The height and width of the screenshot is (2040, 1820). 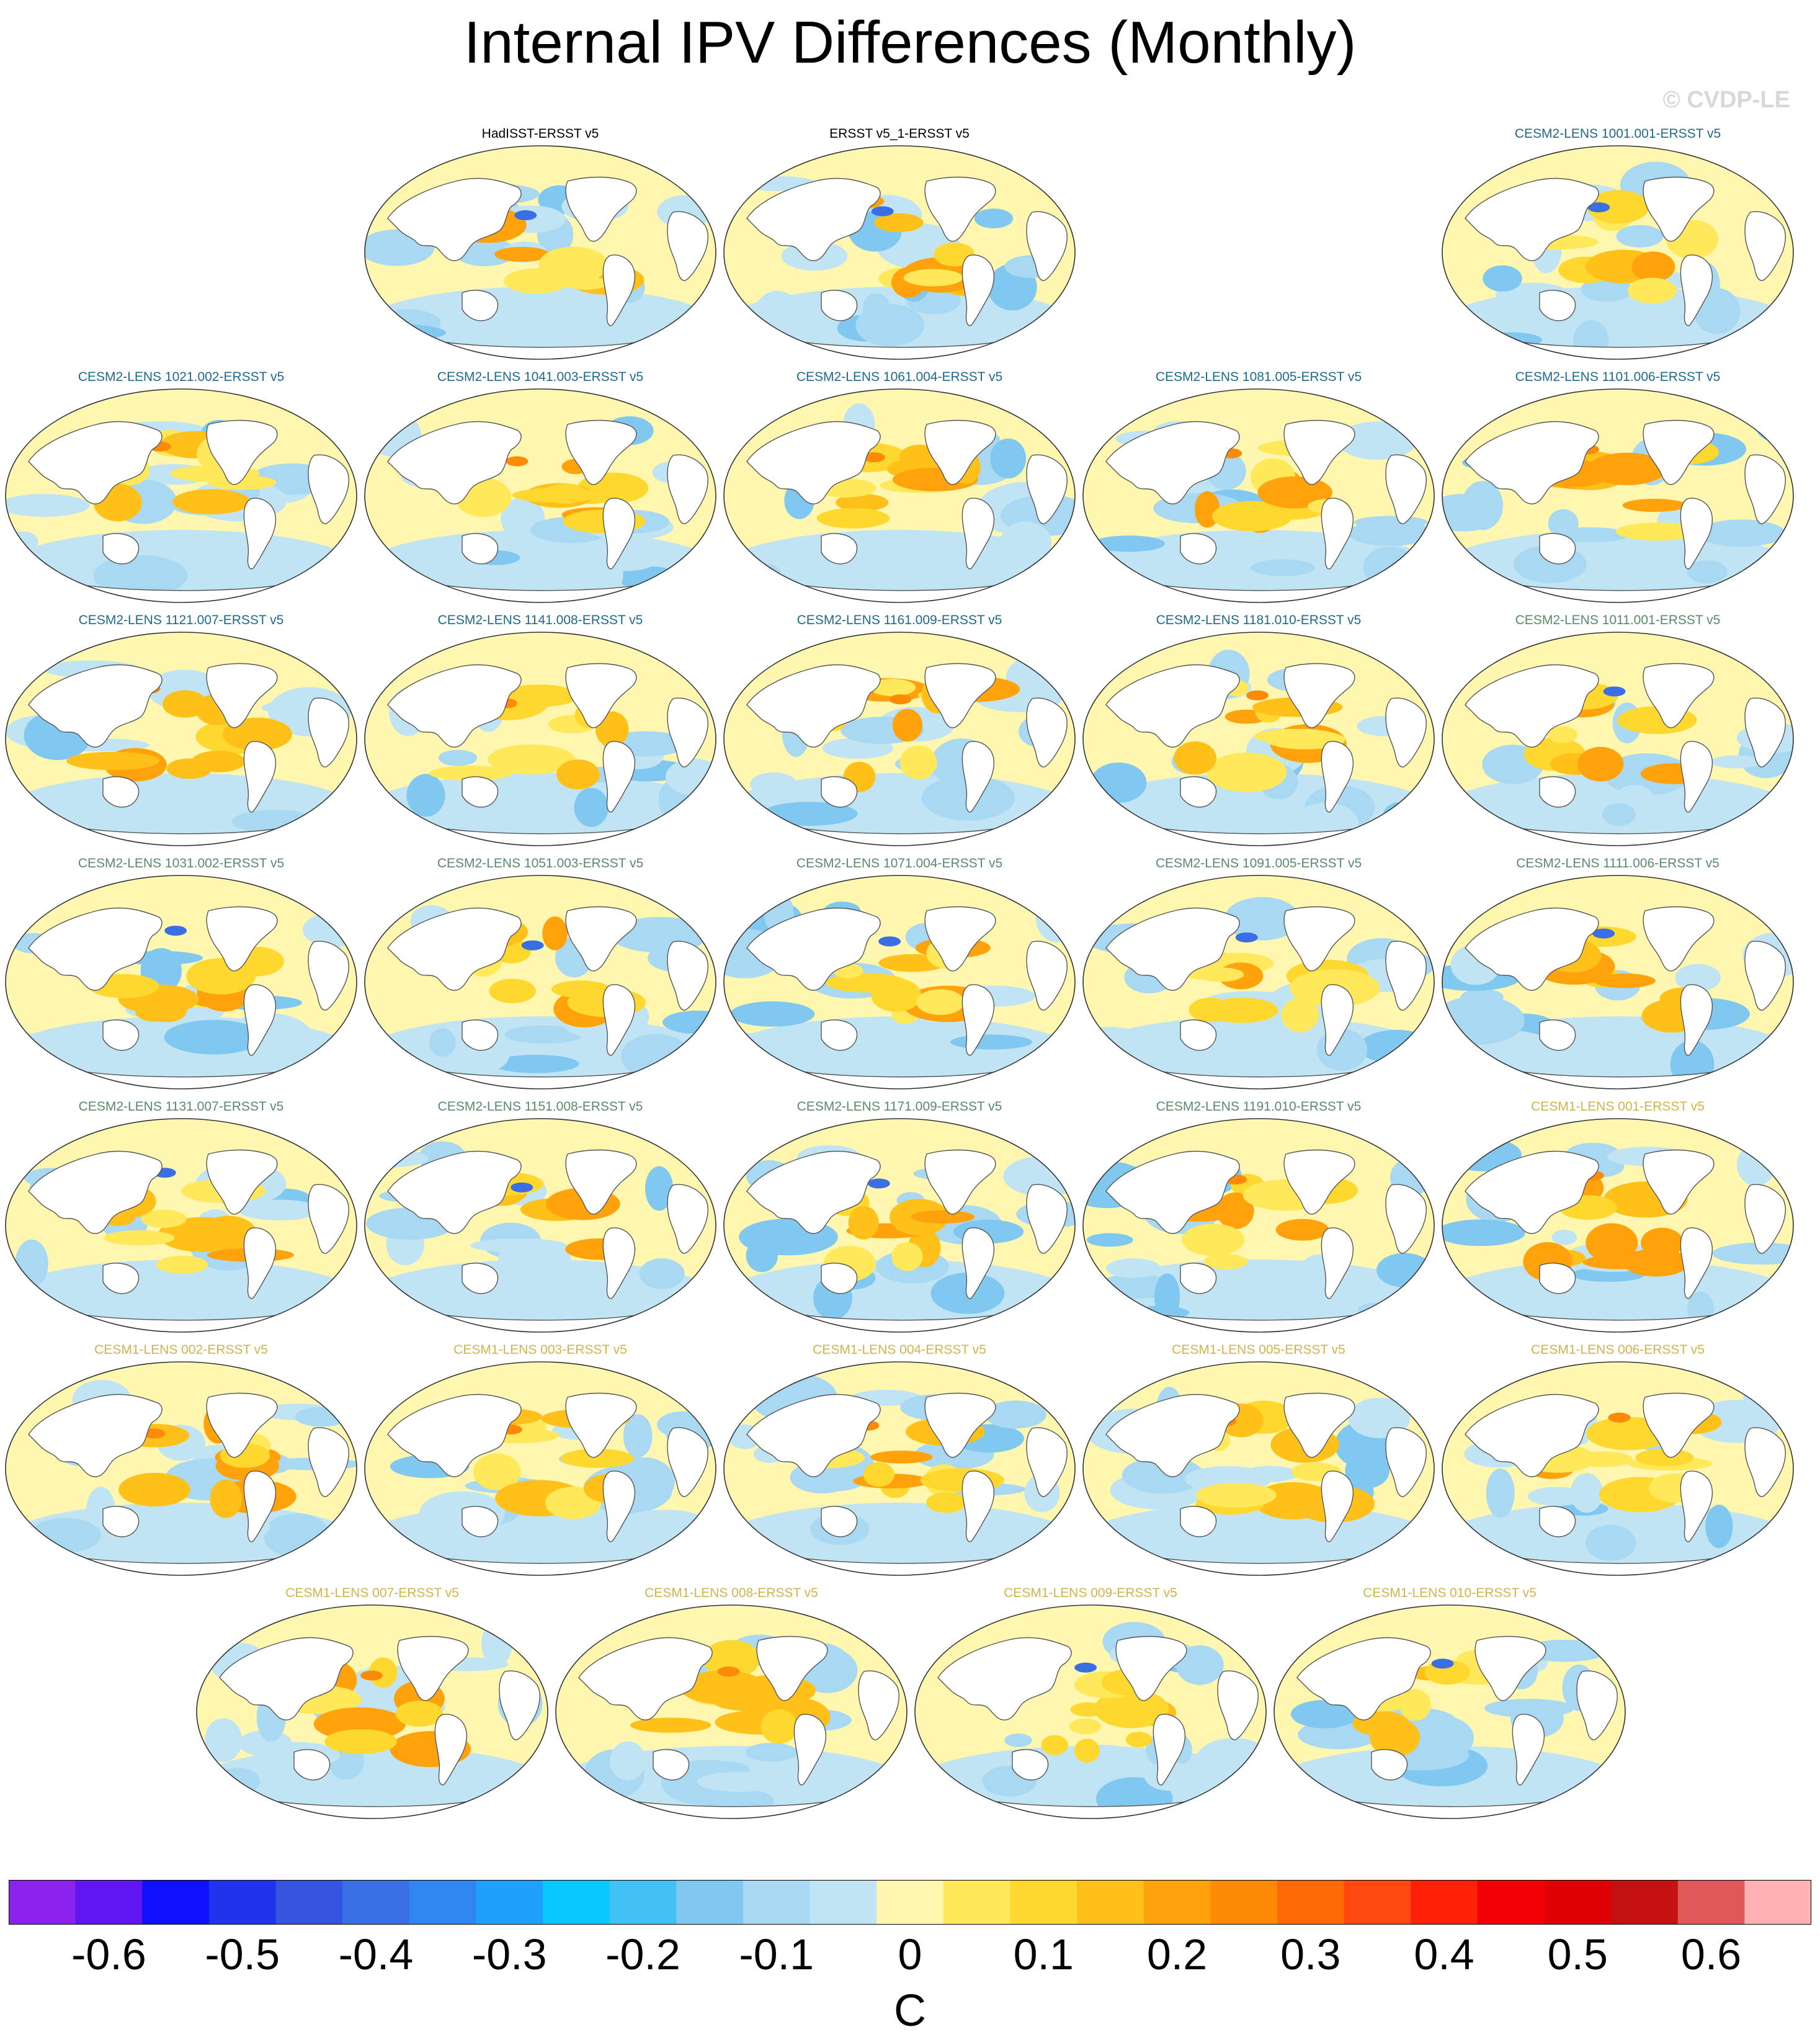 What do you see at coordinates (1577, 1955) in the screenshot?
I see `colorbar-tick-label: 0.5` at bounding box center [1577, 1955].